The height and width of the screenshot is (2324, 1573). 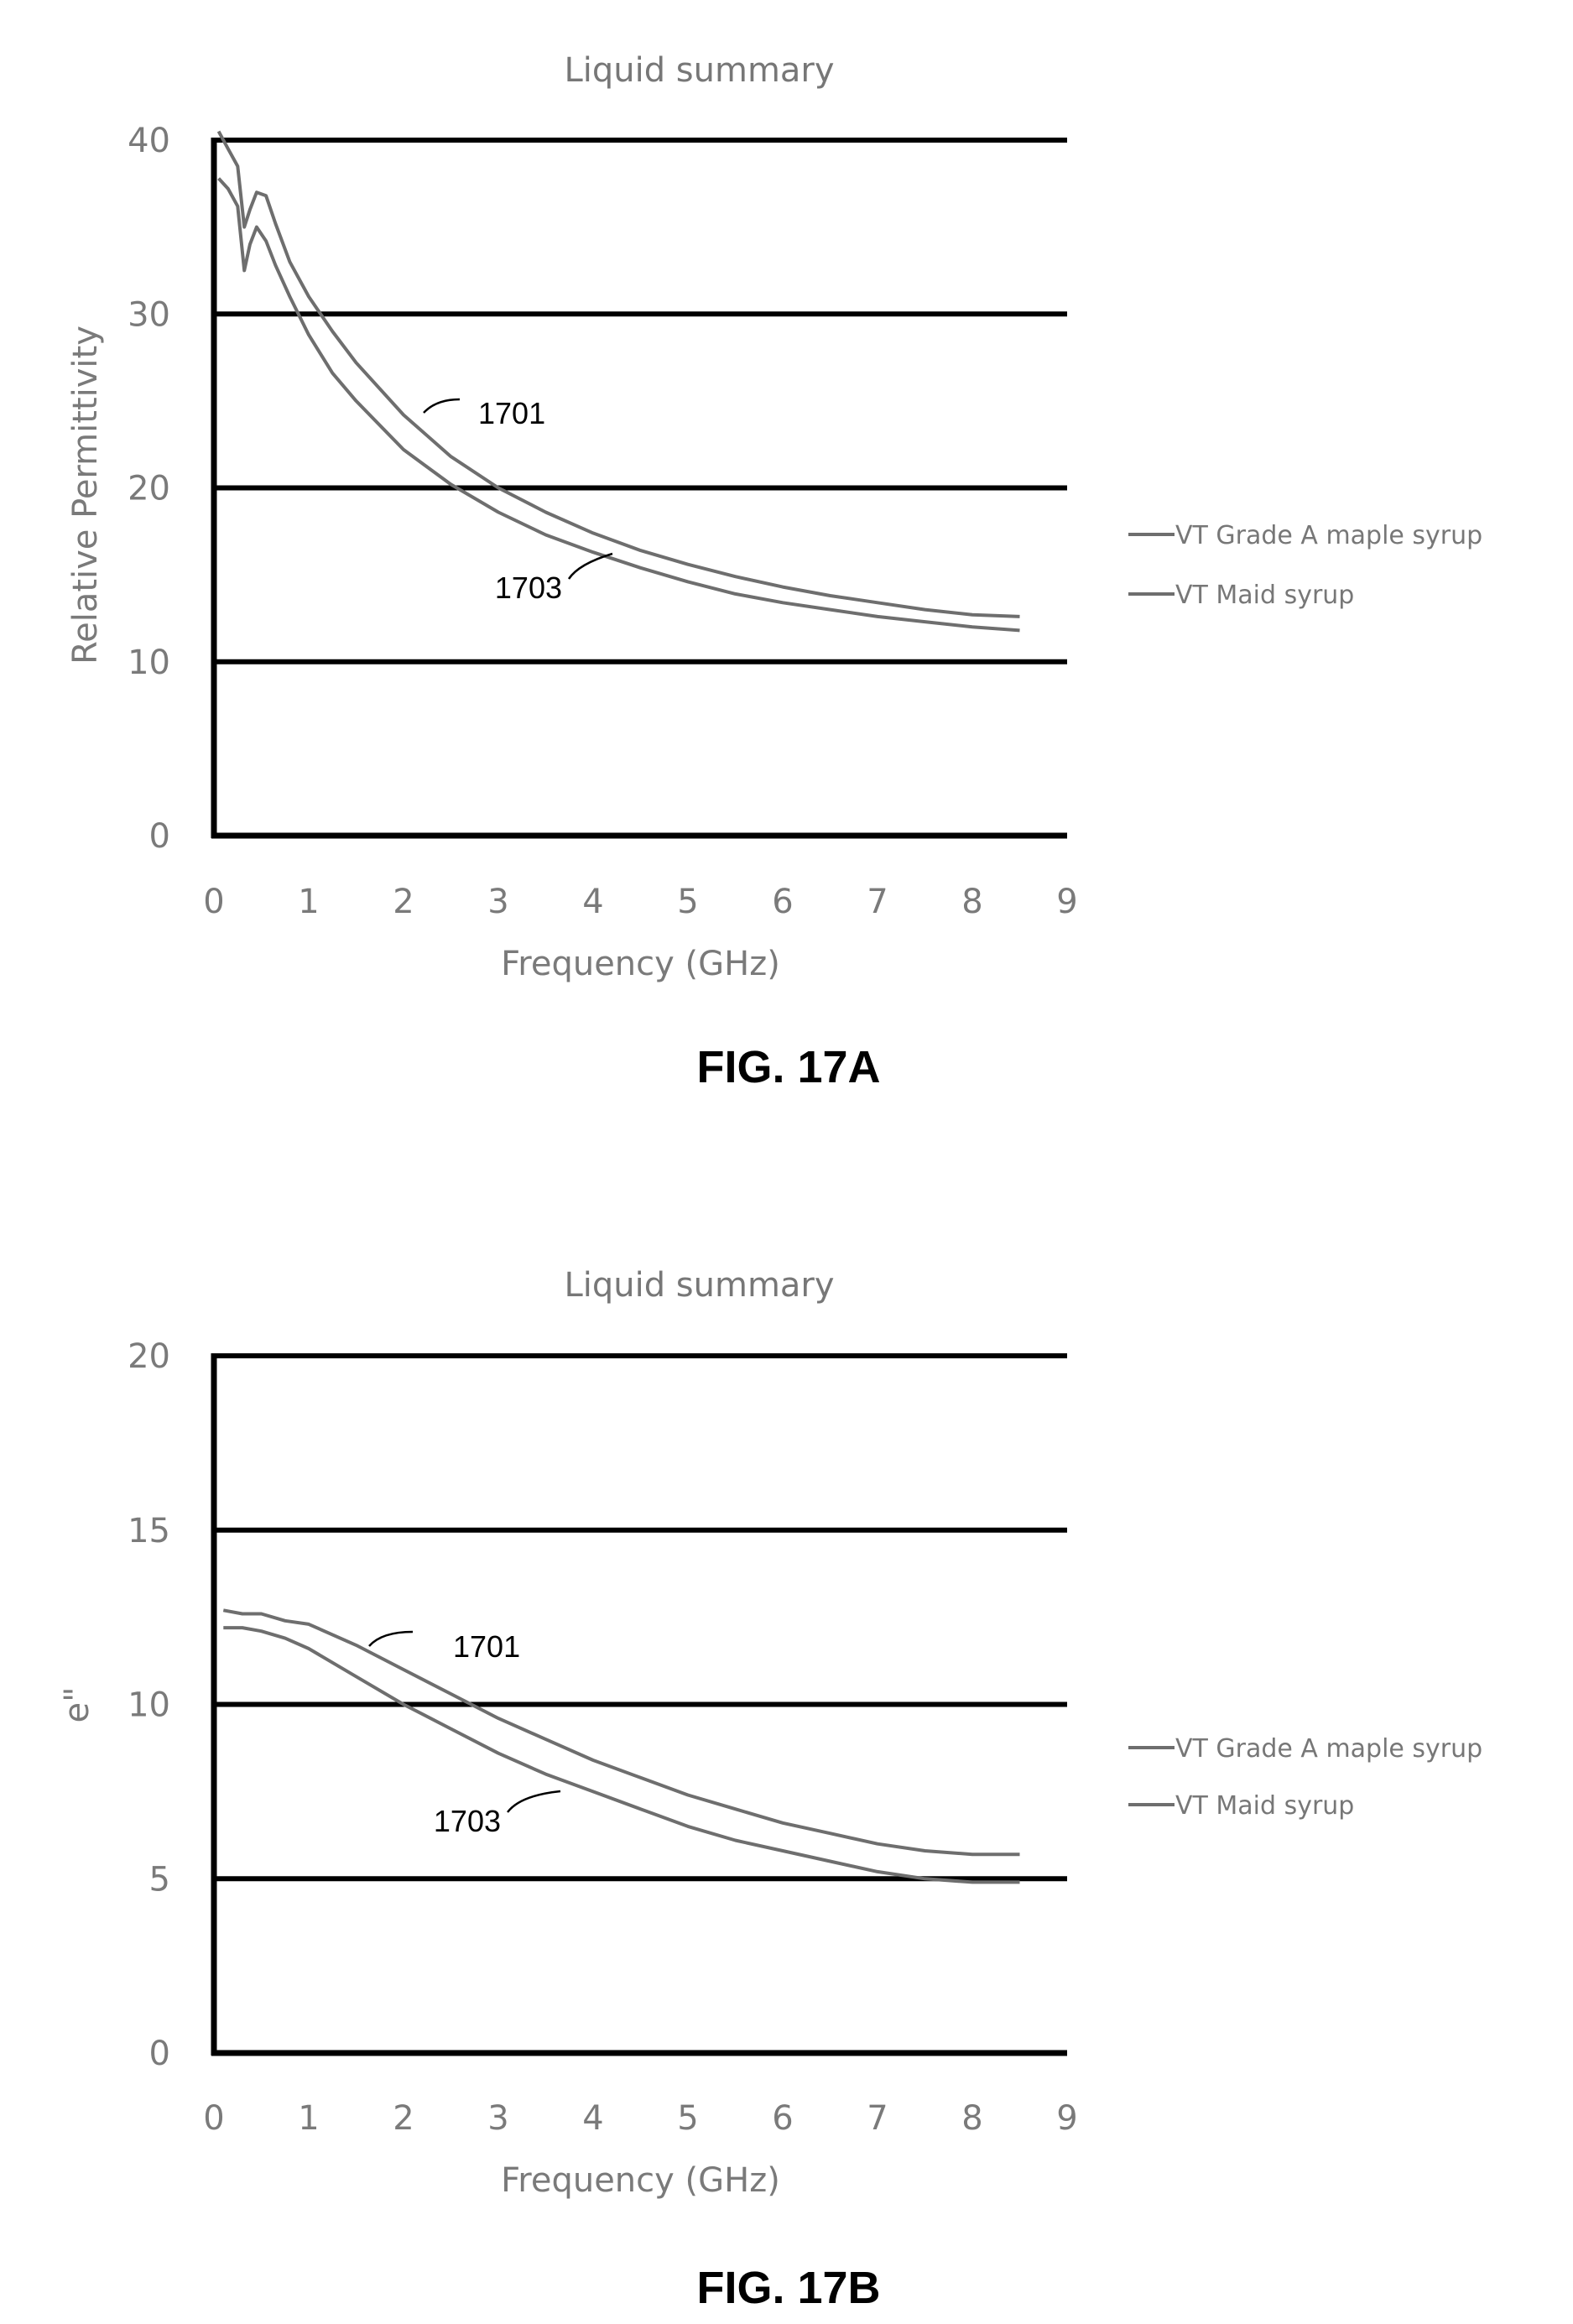 I want to click on y-tick-label: 15, so click(x=149, y=1531).